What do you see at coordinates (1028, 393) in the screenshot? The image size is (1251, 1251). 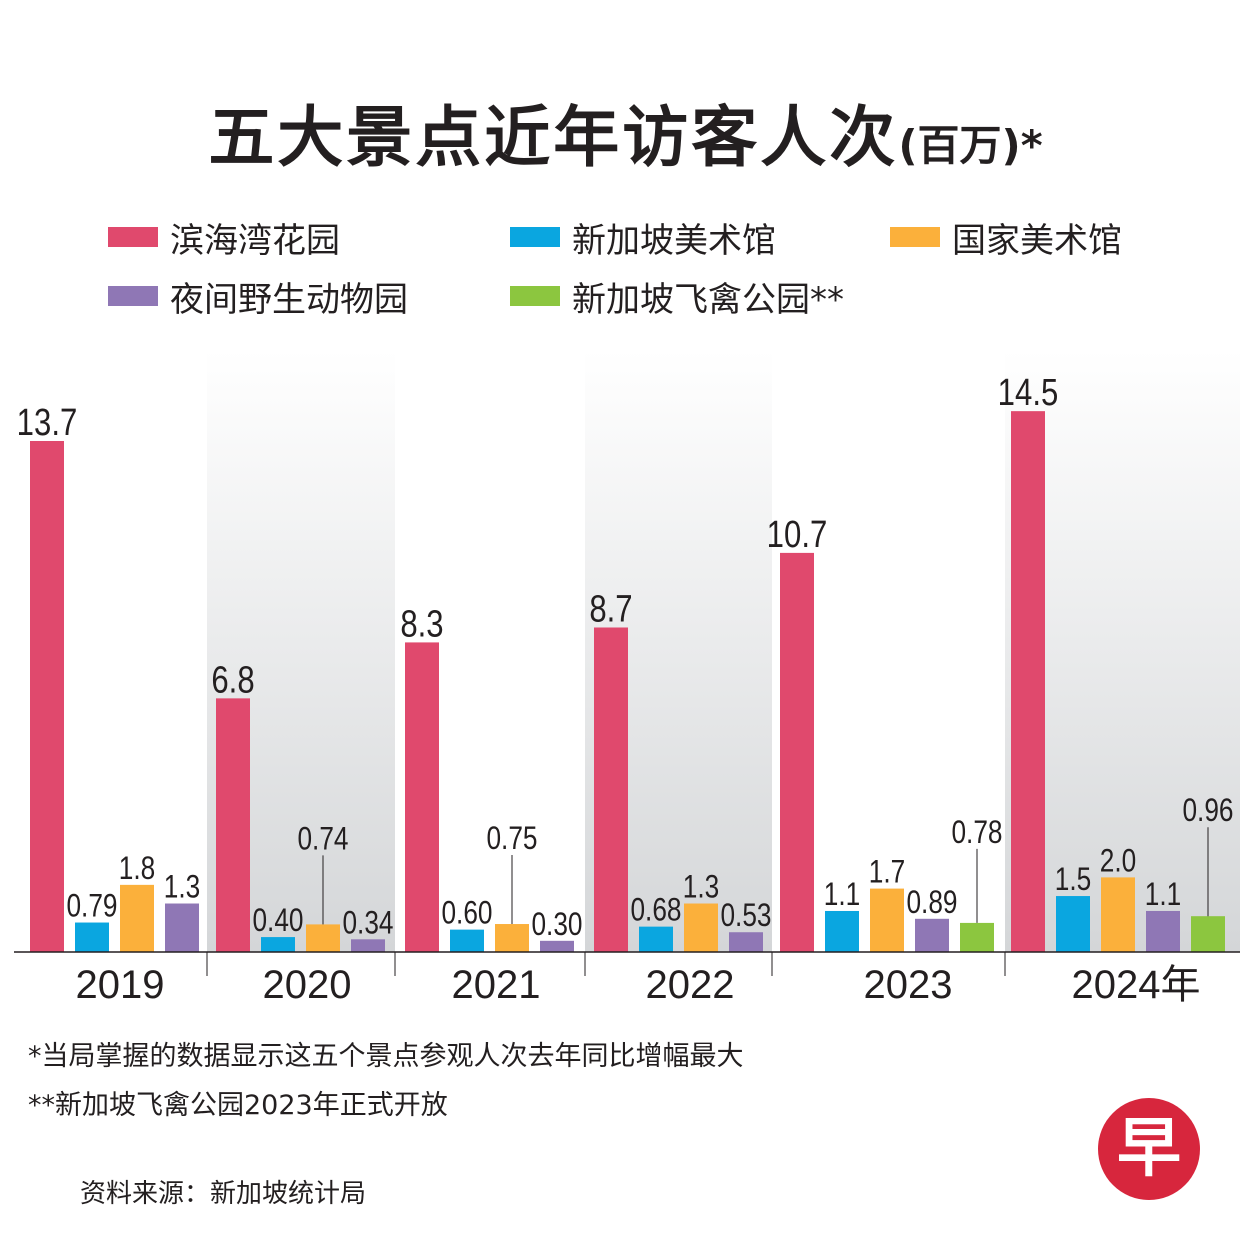 I see `value-label: 14.5` at bounding box center [1028, 393].